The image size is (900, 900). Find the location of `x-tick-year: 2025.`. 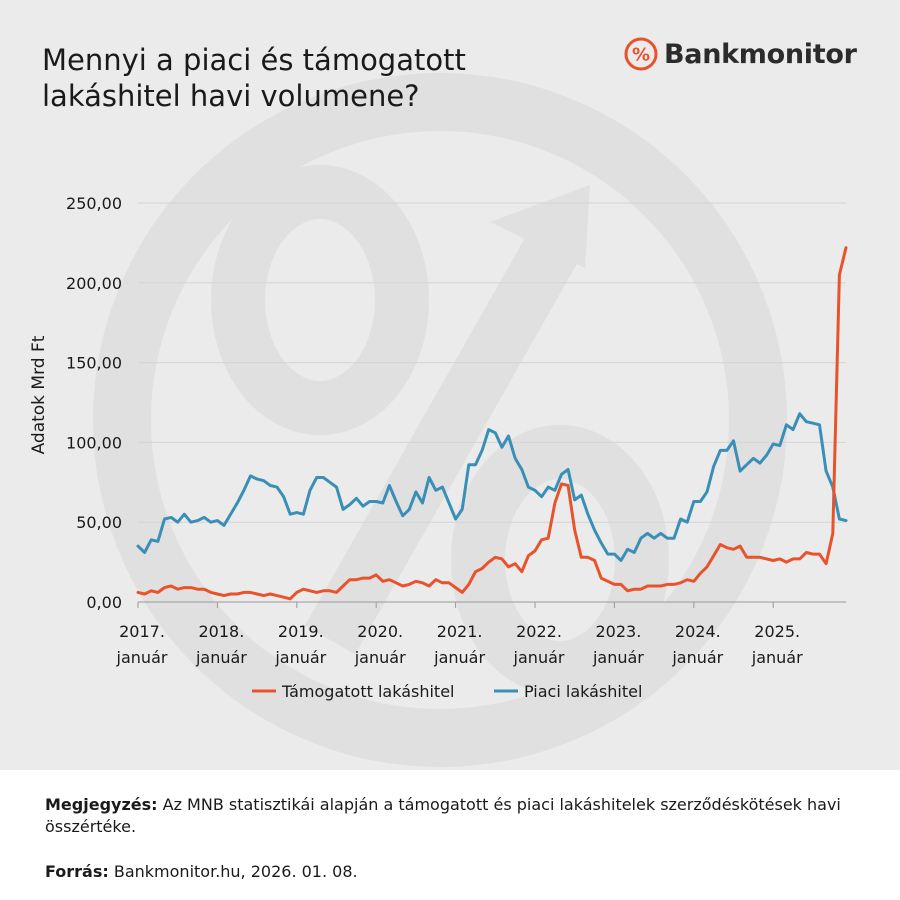

x-tick-year: 2025. is located at coordinates (777, 631).